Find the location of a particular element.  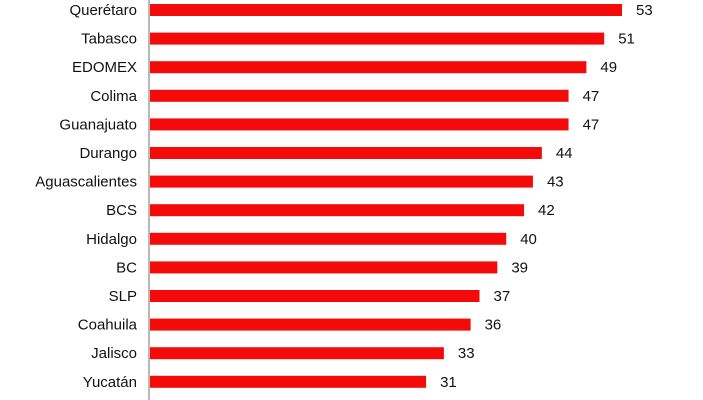

category-label: Durango is located at coordinates (108, 153).